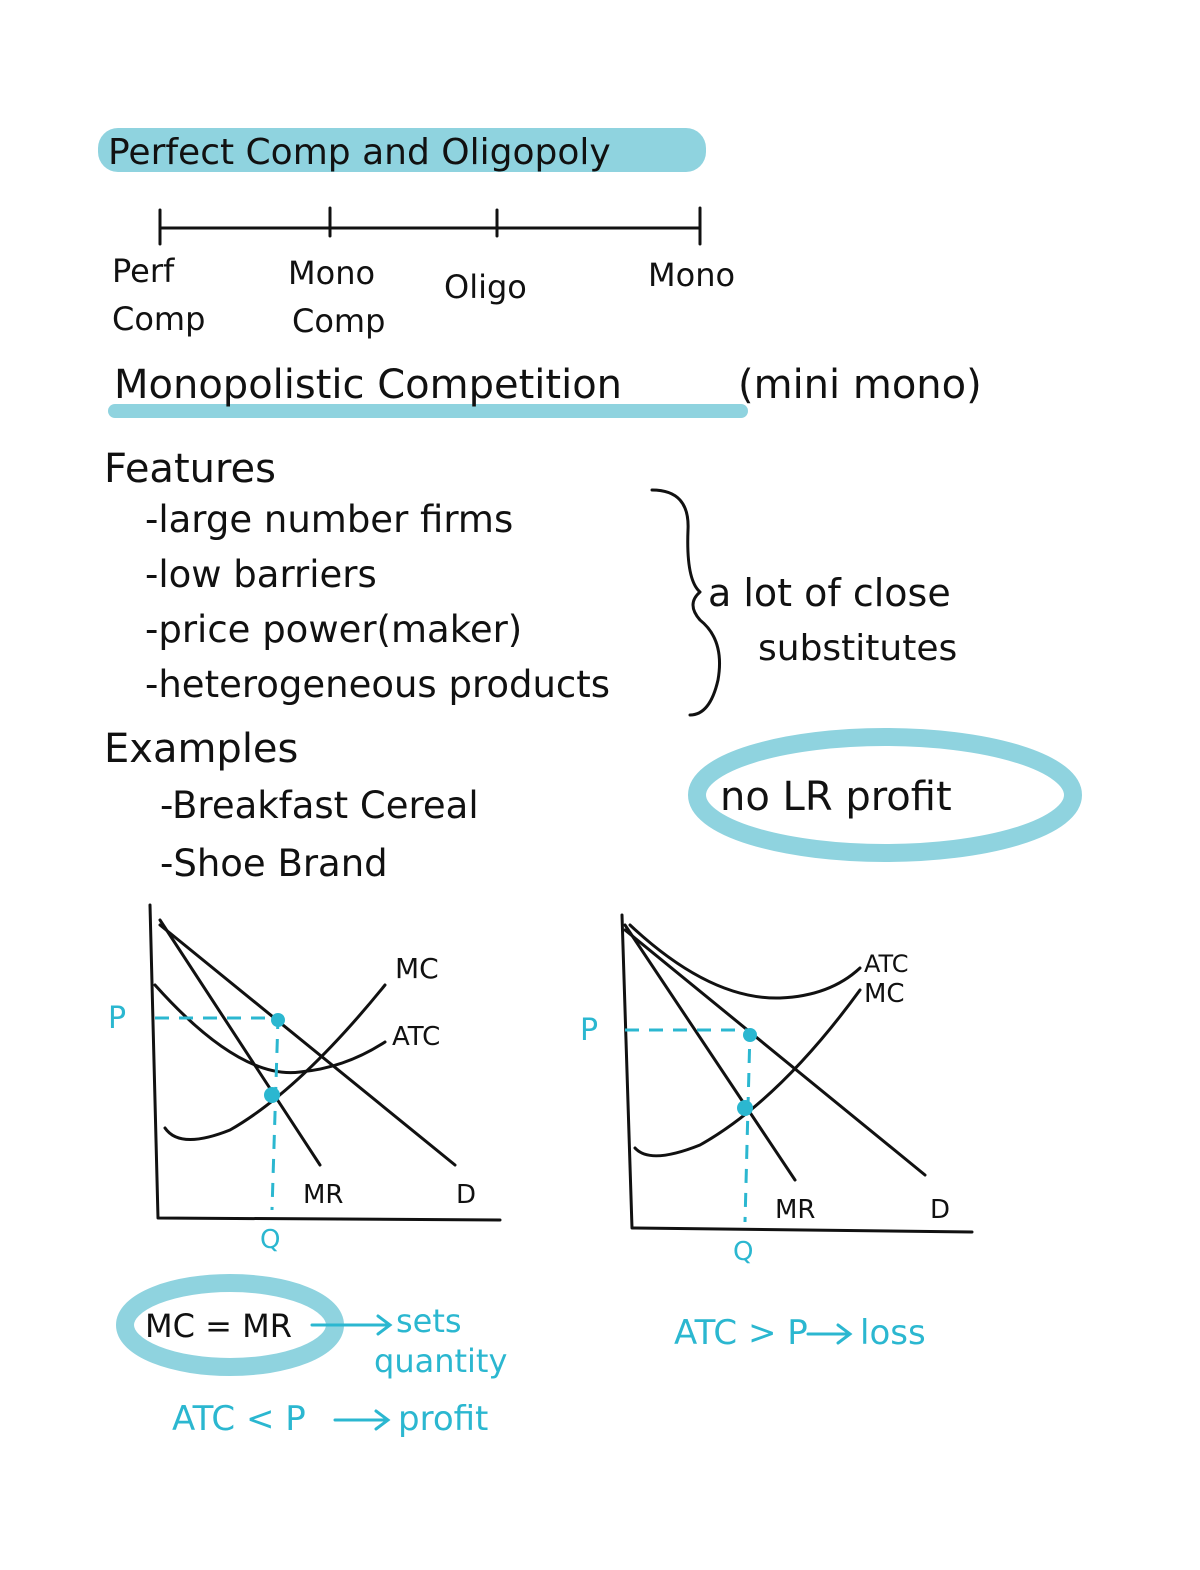 This screenshot has width=1200, height=1570. What do you see at coordinates (274, 863) in the screenshot?
I see `example-item: -Shoe Brand` at bounding box center [274, 863].